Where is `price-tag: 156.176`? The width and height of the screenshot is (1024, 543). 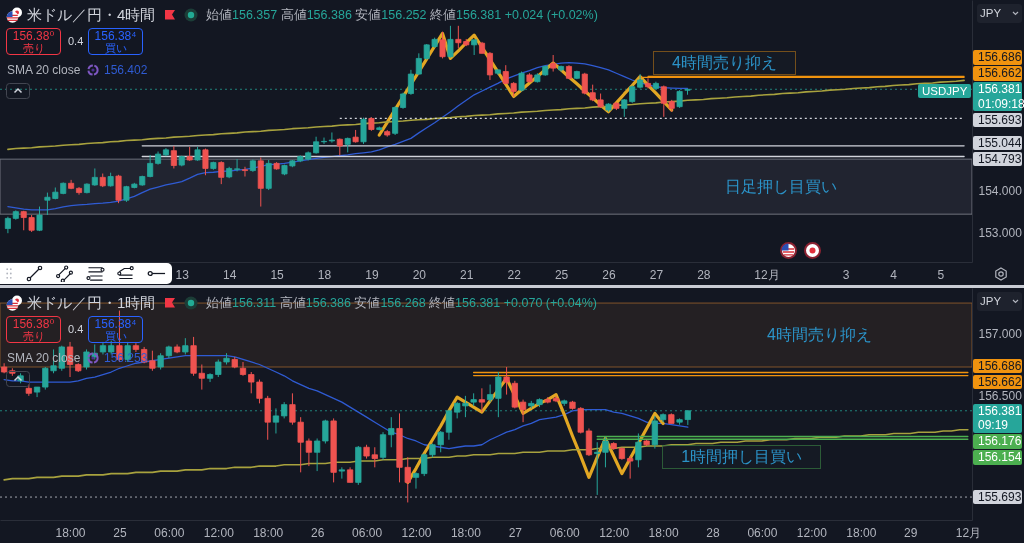
price-tag: 156.176 is located at coordinates (997, 441).